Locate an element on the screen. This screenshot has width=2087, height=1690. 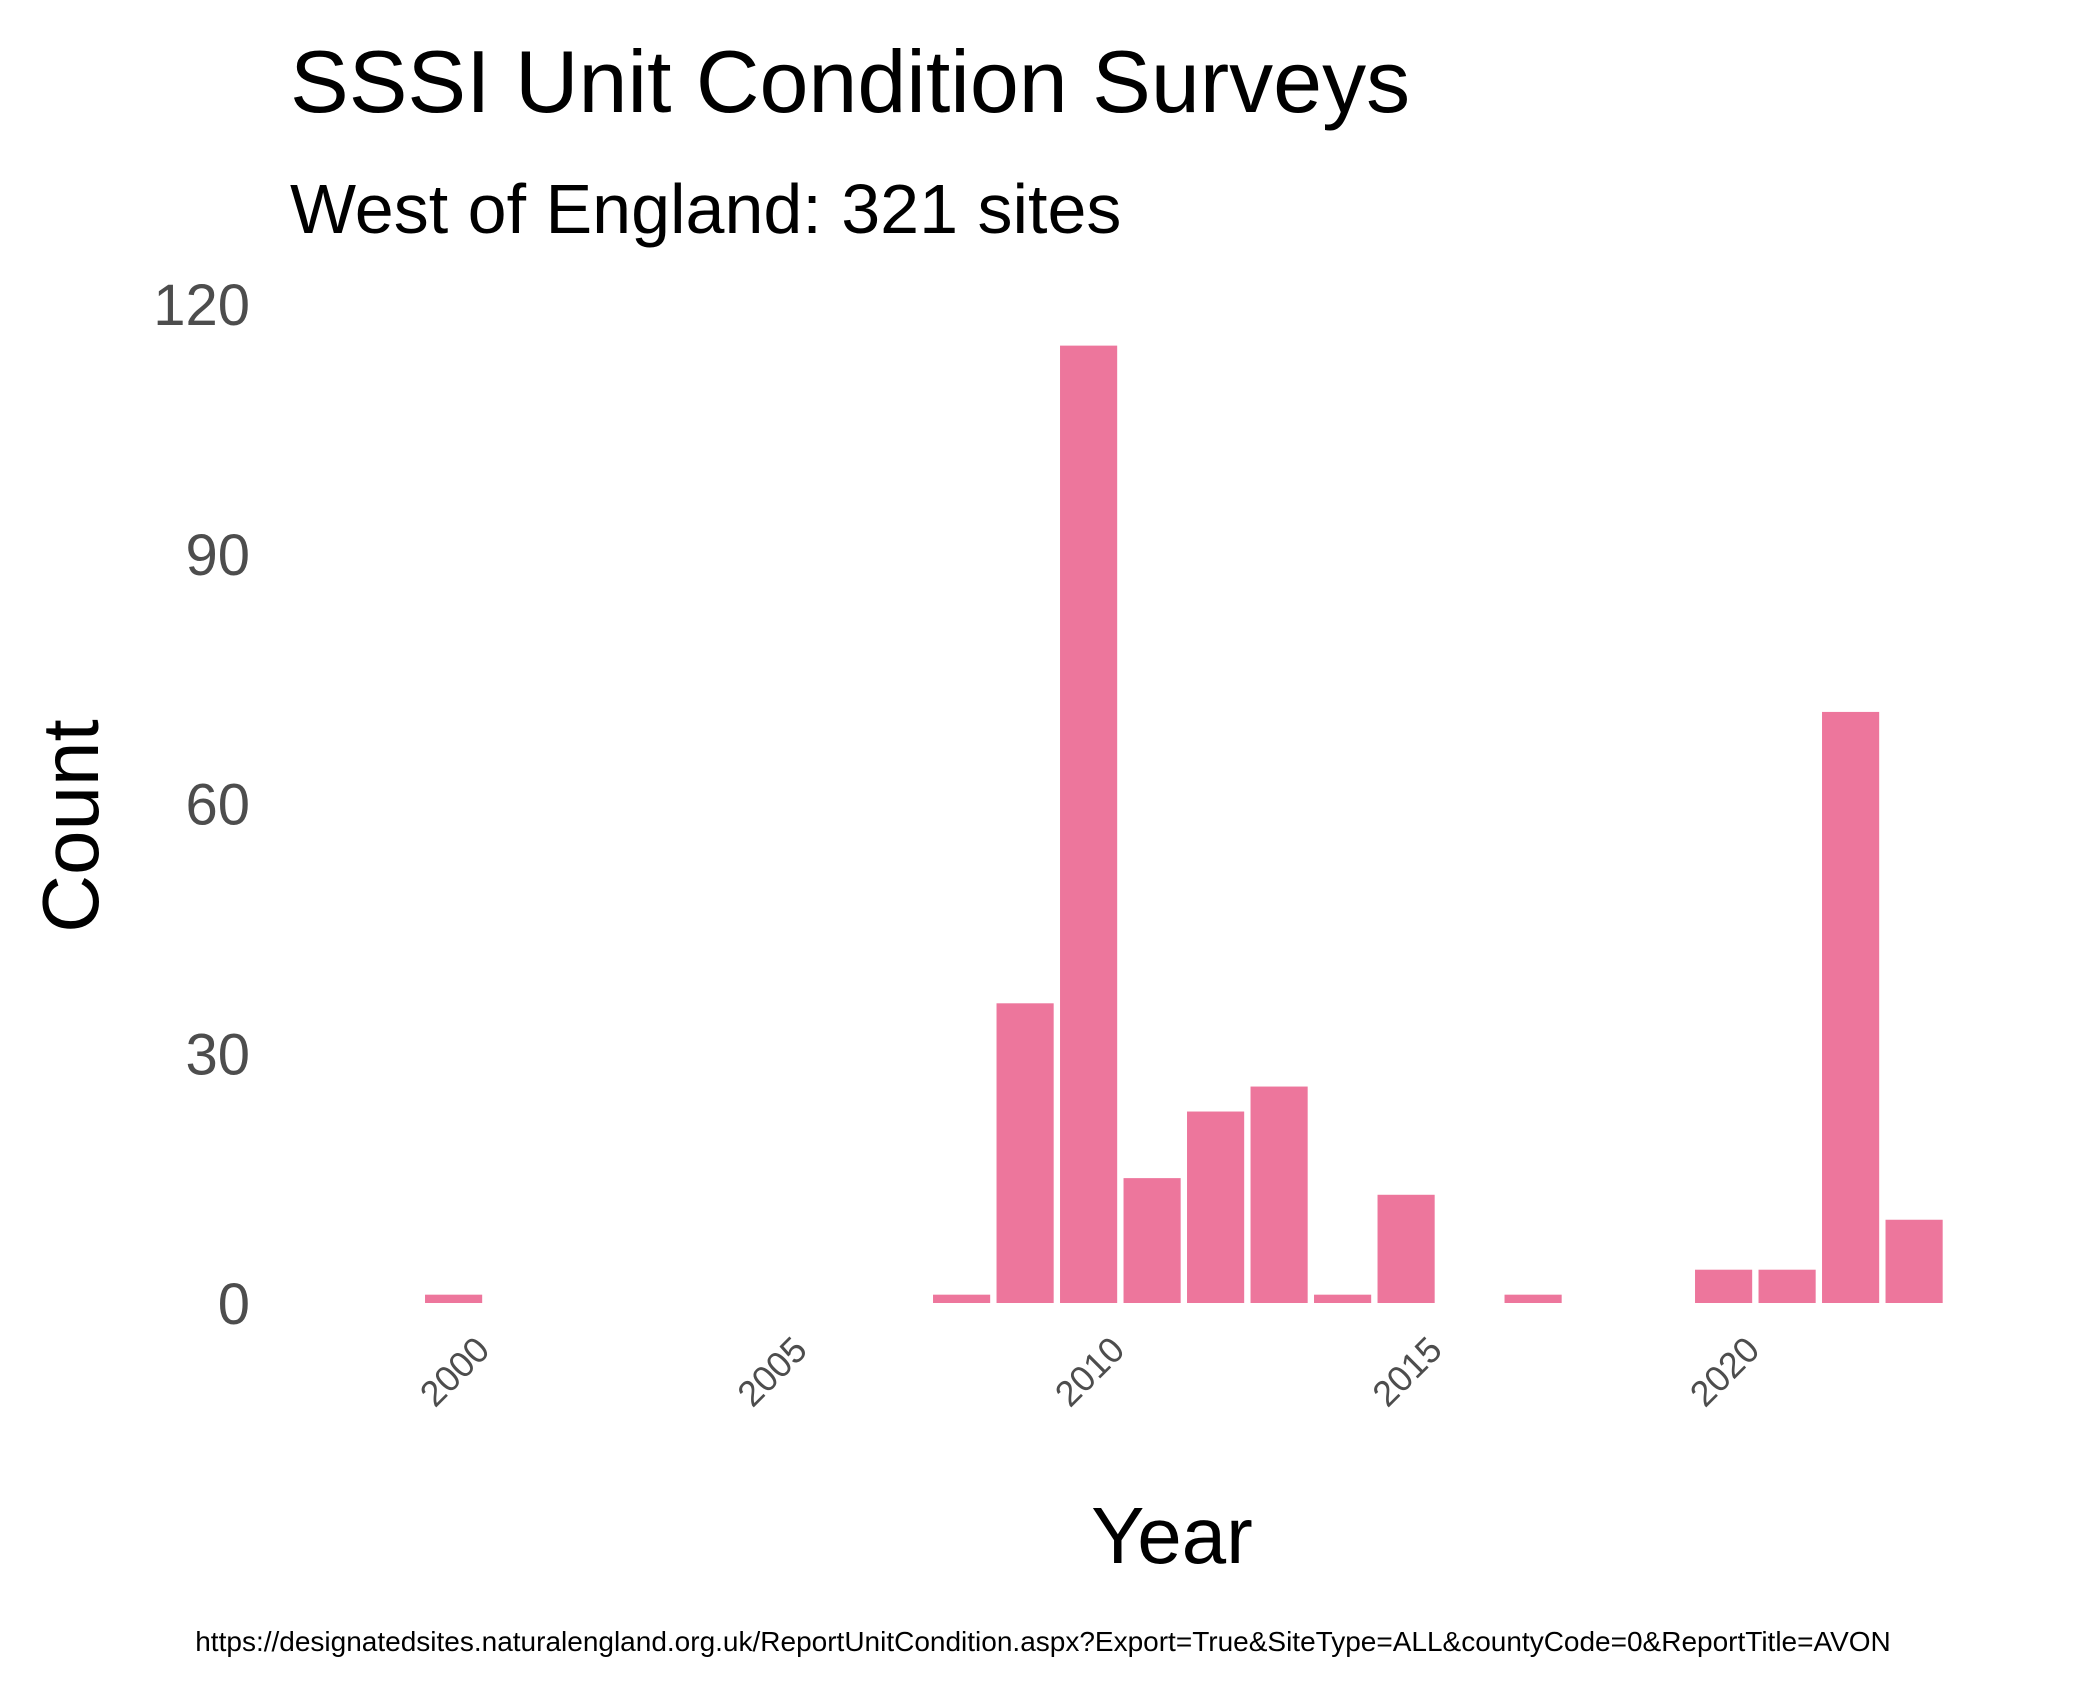
x-tick-label: 2015 is located at coordinates (1407, 1372).